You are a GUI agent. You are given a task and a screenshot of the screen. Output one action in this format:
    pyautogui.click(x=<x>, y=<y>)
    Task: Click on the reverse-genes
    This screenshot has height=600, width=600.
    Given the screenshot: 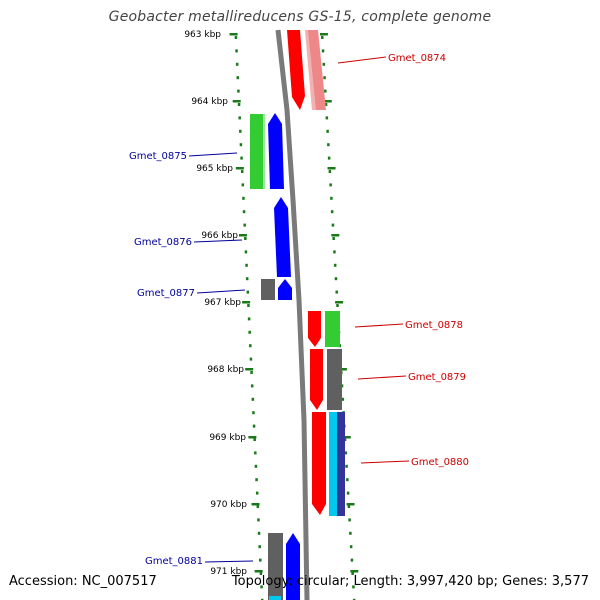 What is the action you would take?
    pyautogui.click(x=275, y=356)
    